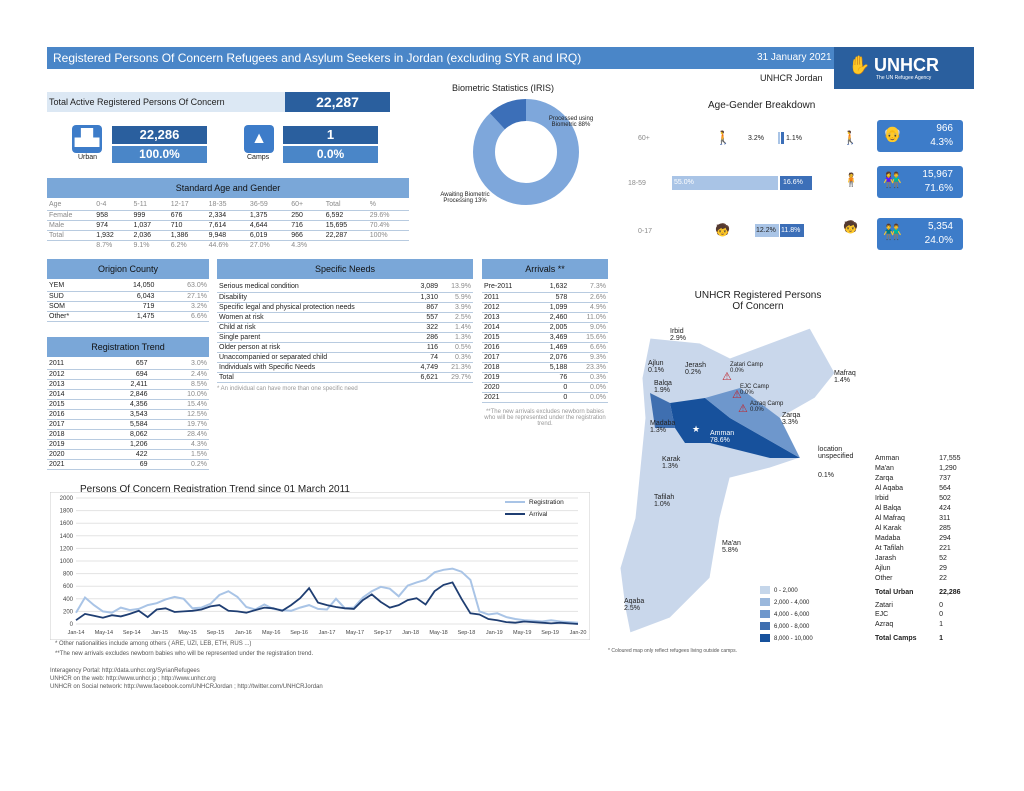 This screenshot has width=1024, height=791. What do you see at coordinates (545, 397) in the screenshot?
I see `table-row: 2021 0 0.0%` at bounding box center [545, 397].